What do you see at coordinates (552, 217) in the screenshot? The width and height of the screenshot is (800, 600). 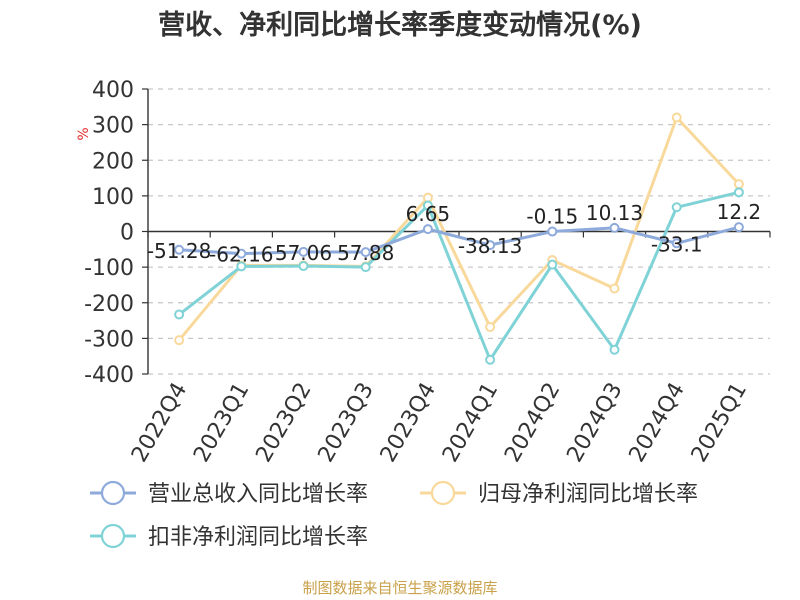 I see `data-label: -0.15` at bounding box center [552, 217].